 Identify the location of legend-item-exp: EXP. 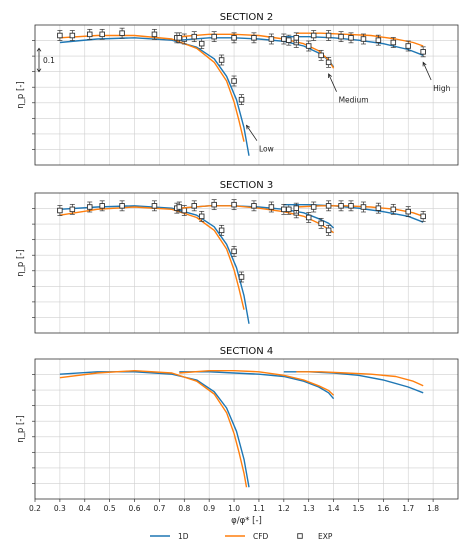
(315, 536).